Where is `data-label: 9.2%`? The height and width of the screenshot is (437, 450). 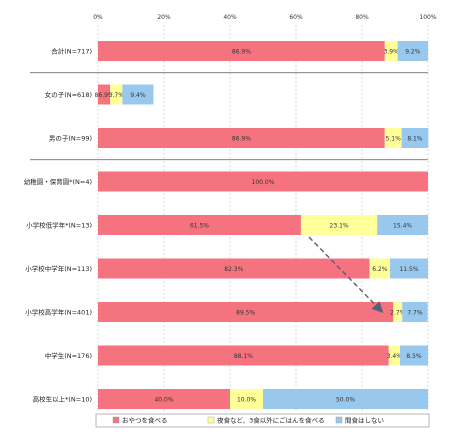 data-label: 9.2% is located at coordinates (413, 51).